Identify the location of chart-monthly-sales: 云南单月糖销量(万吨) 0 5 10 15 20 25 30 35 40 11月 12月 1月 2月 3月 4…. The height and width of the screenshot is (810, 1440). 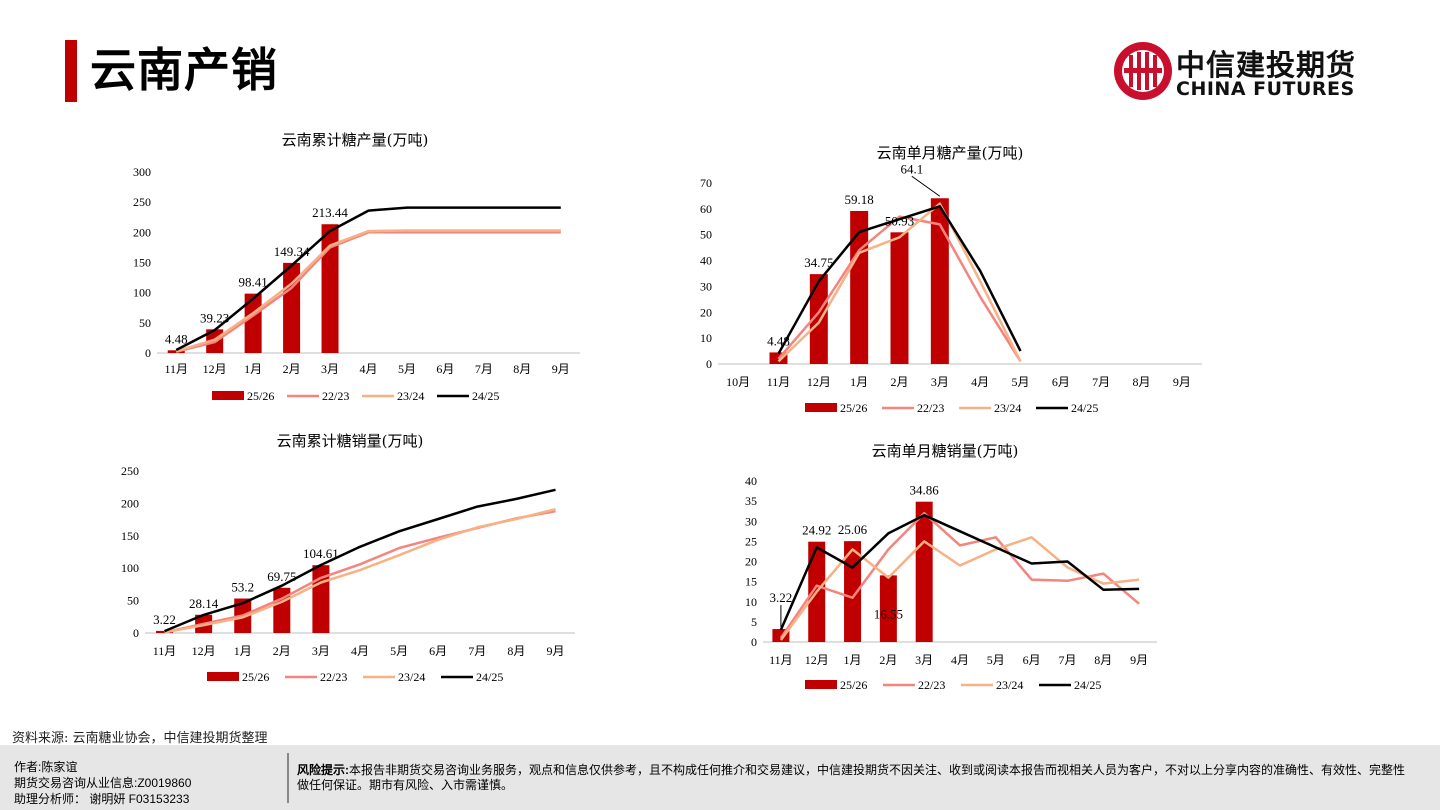
(945, 569).